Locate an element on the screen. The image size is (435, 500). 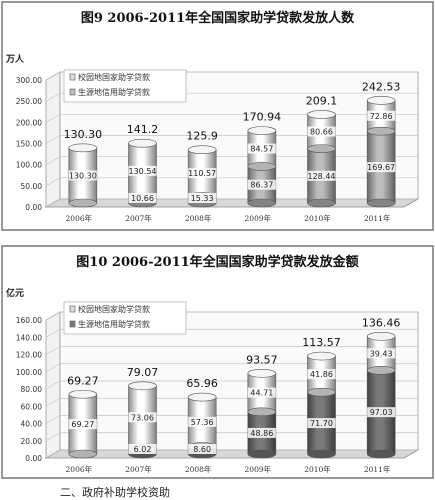
segment-value-label: 10.66 is located at coordinates (142, 198).